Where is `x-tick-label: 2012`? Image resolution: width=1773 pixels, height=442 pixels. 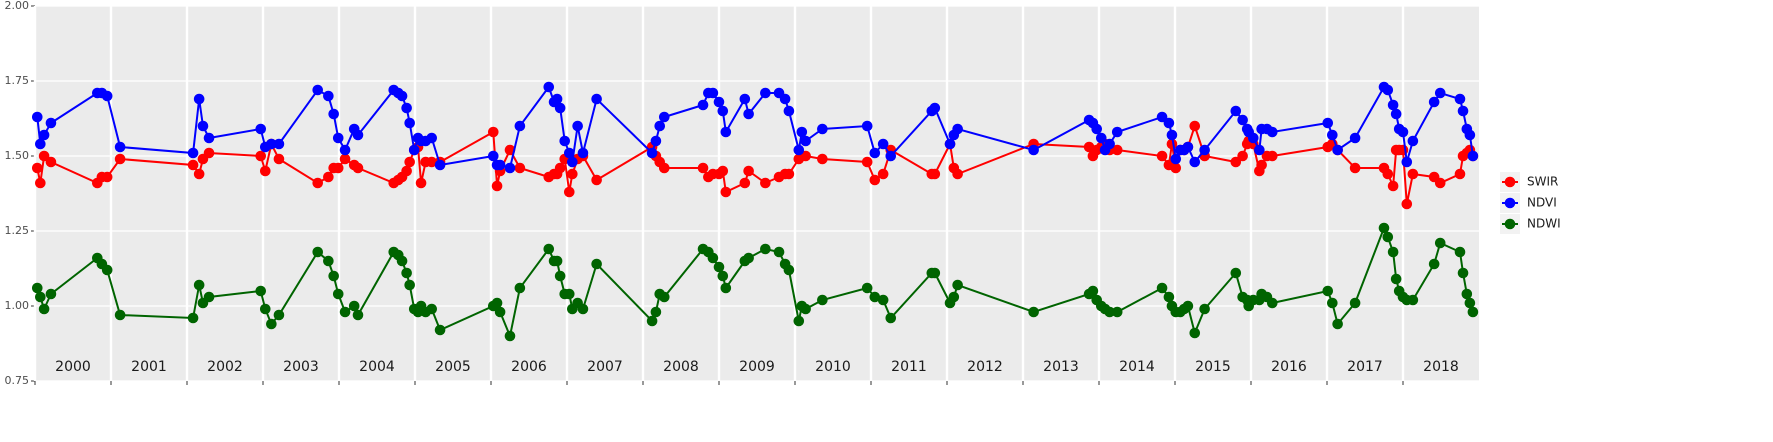 x-tick-label: 2012 is located at coordinates (985, 367).